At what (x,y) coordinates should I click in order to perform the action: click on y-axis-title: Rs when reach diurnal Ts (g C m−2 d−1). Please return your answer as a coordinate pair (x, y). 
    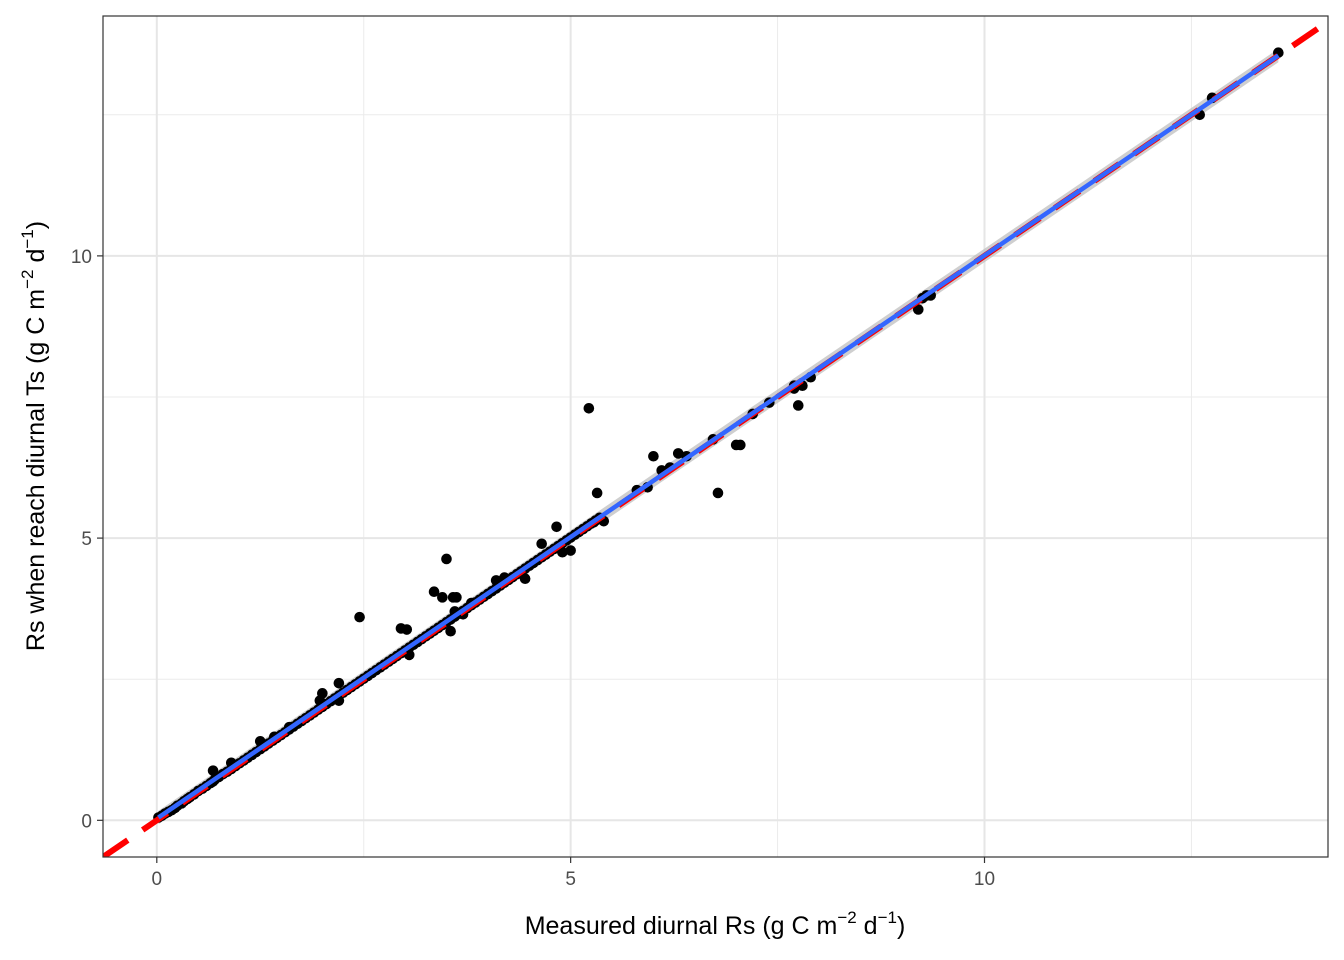
    Looking at the image, I should click on (34, 436).